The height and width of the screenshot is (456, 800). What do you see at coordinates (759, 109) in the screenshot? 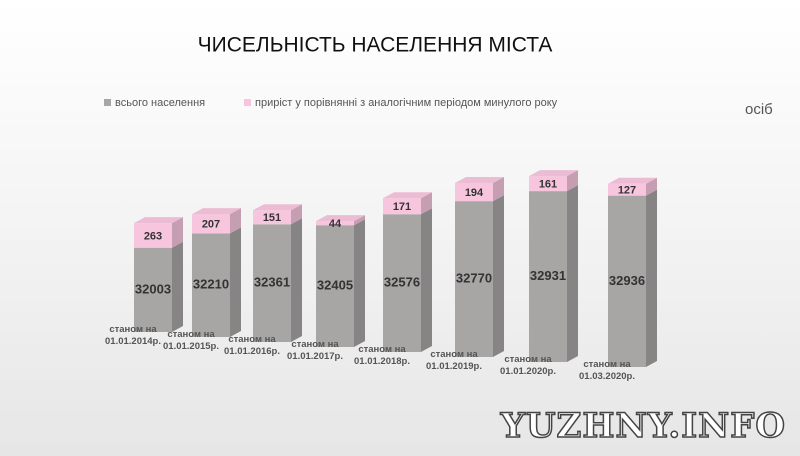
I see `unit-label: осіб` at bounding box center [759, 109].